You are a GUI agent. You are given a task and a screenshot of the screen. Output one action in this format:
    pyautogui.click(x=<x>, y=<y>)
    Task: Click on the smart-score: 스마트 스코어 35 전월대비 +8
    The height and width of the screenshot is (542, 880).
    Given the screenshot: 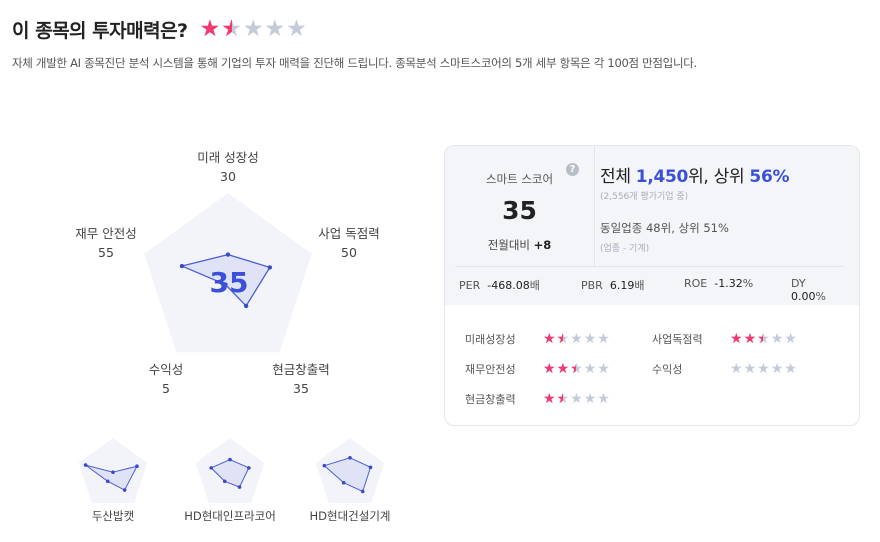 What is the action you would take?
    pyautogui.click(x=520, y=206)
    